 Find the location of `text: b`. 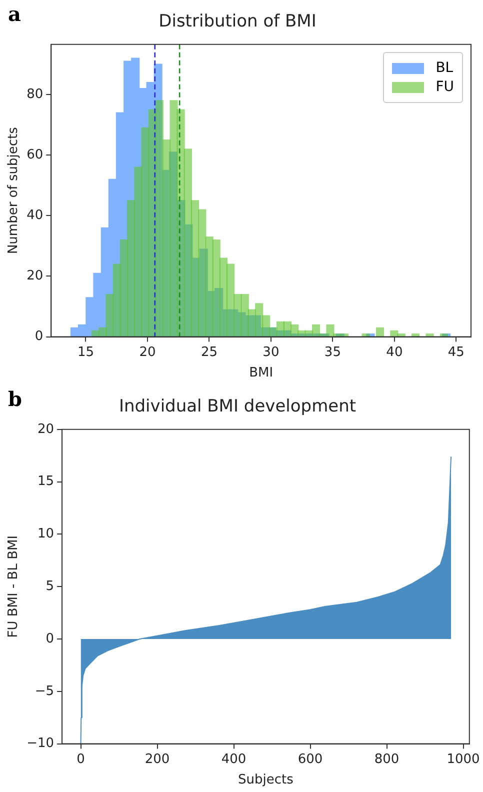

text: b is located at coordinates (15, 399).